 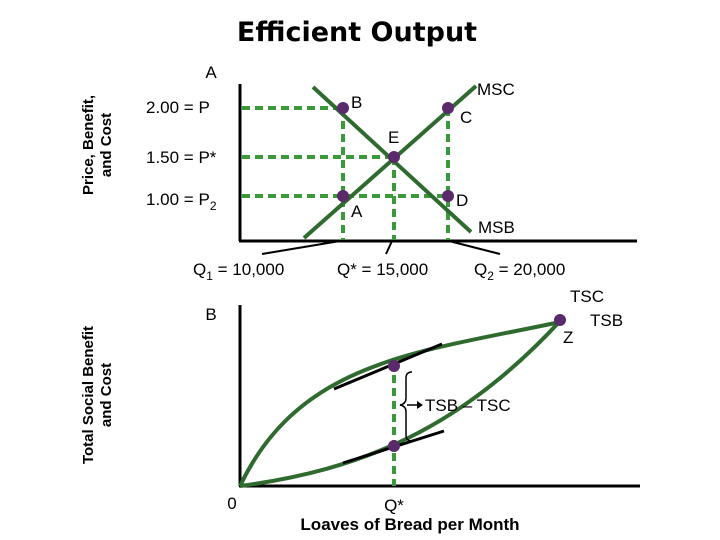 I want to click on quantity-label-qstar: Q* = 15,000, so click(x=382, y=269).